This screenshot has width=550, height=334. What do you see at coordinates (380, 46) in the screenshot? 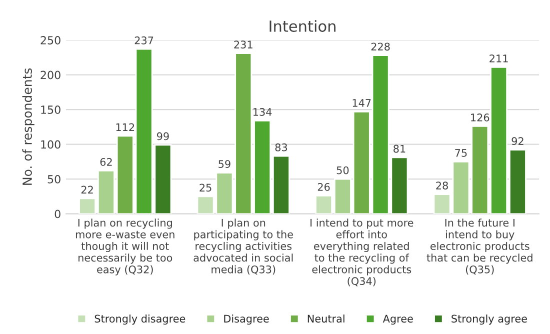
I see `data-label: 228` at bounding box center [380, 46].